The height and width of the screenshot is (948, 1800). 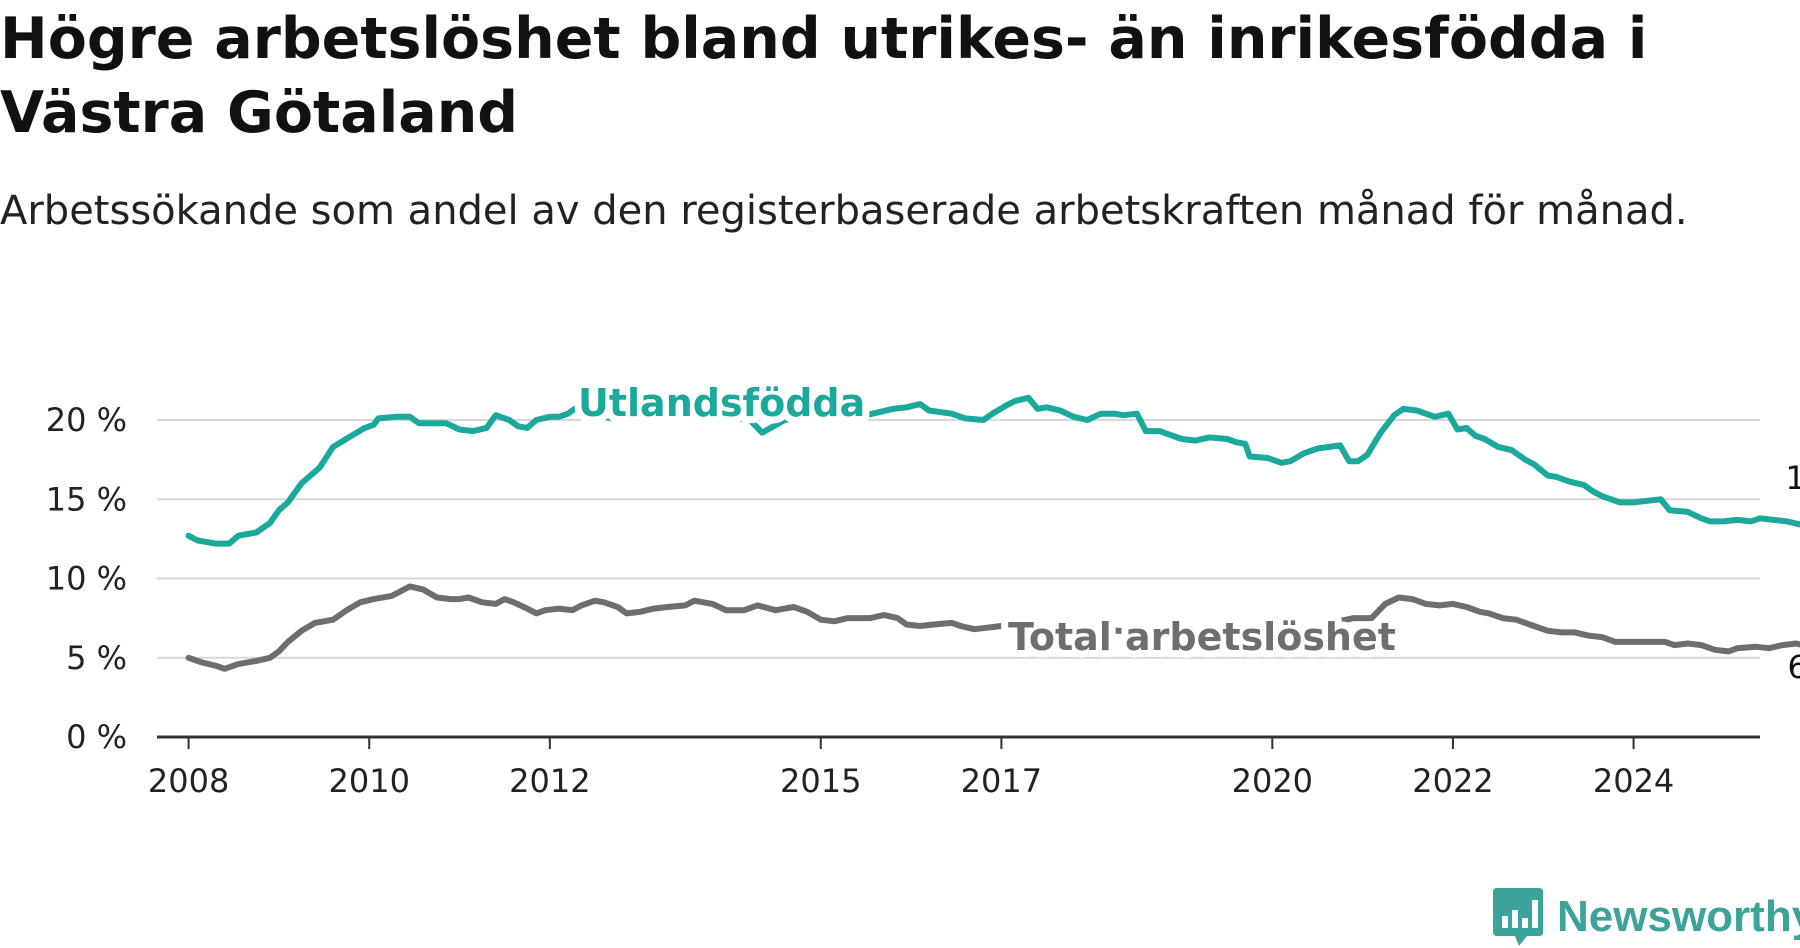 What do you see at coordinates (549, 781) in the screenshot?
I see `x-tick-label: 2012` at bounding box center [549, 781].